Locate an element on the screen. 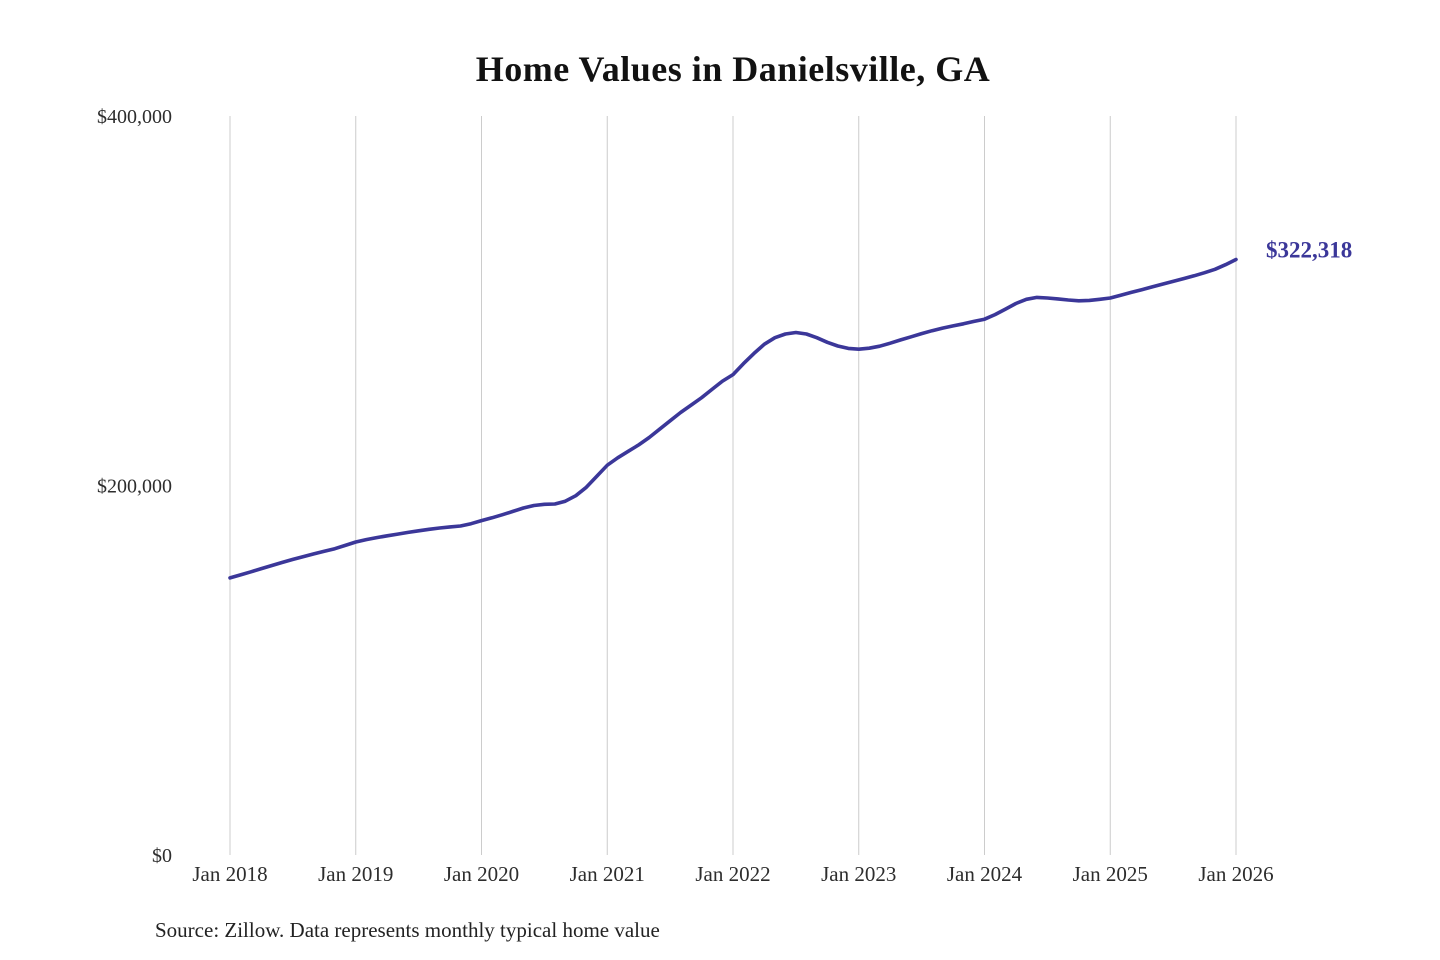 This screenshot has width=1440, height=960. current-value-label: $322,318 is located at coordinates (1309, 250).